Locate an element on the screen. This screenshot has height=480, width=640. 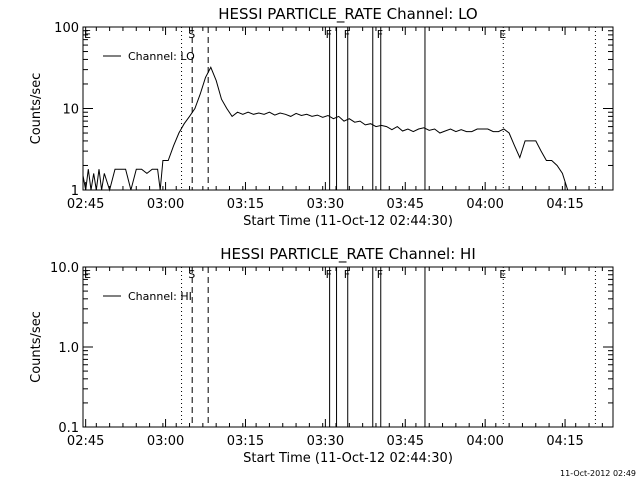
x-tick-label-0-2: 03:15 is located at coordinates (245, 204).